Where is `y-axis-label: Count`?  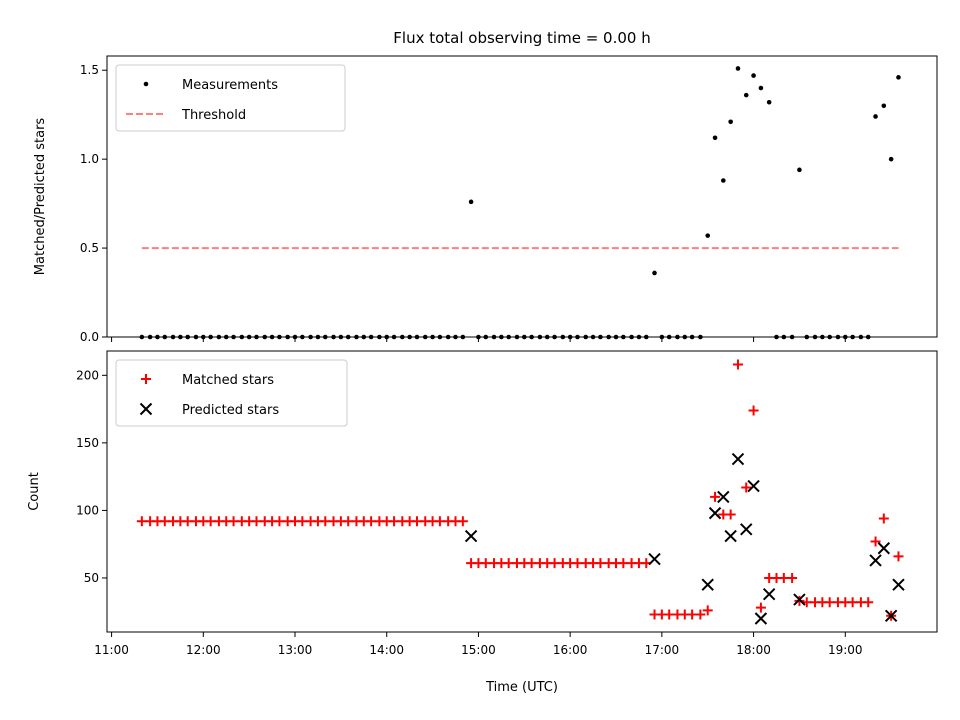 y-axis-label: Count is located at coordinates (34, 491).